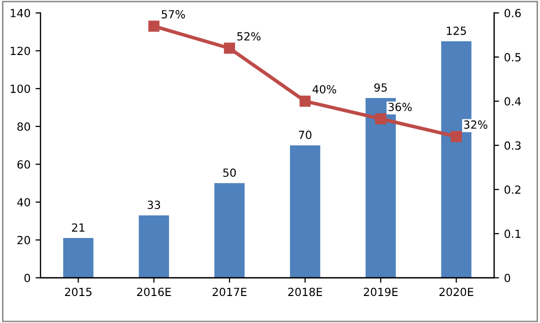 This screenshot has width=540, height=323. Describe the element at coordinates (23, 202) in the screenshot. I see `y-tick-label: 40` at that location.